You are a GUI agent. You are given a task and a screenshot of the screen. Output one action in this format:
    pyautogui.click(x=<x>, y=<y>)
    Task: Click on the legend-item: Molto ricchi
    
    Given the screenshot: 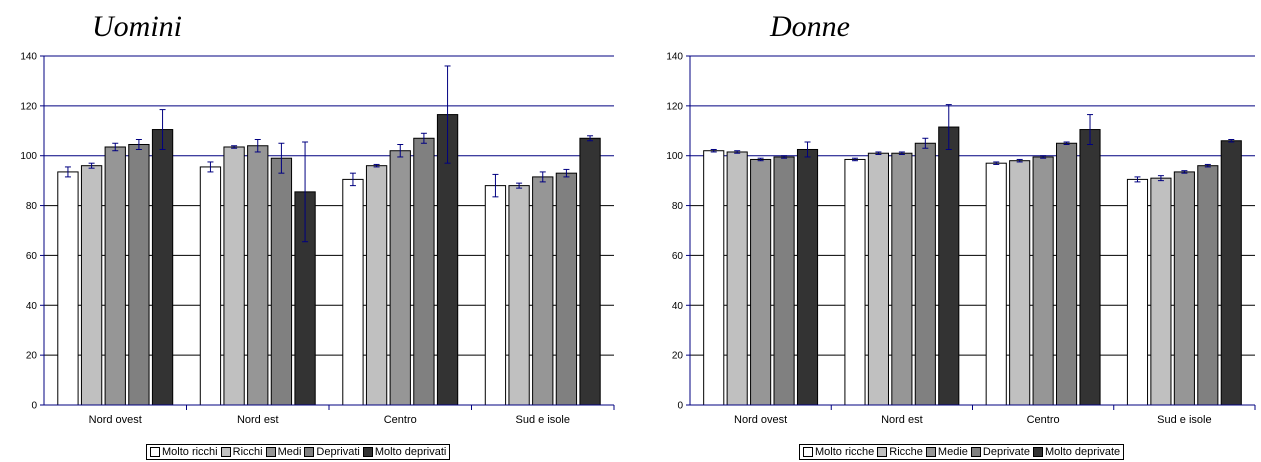 What is the action you would take?
    pyautogui.click(x=184, y=452)
    